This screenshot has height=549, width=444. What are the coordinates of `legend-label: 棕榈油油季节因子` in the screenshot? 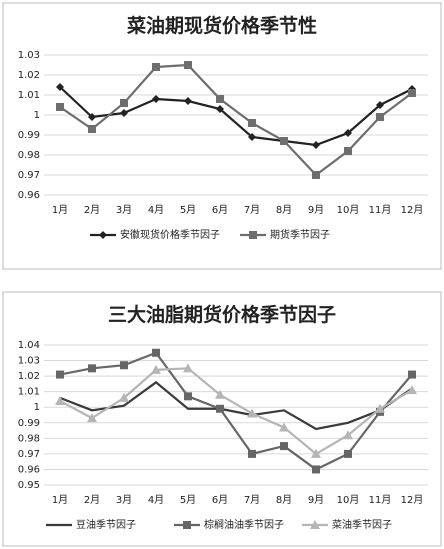 It's located at (244, 524).